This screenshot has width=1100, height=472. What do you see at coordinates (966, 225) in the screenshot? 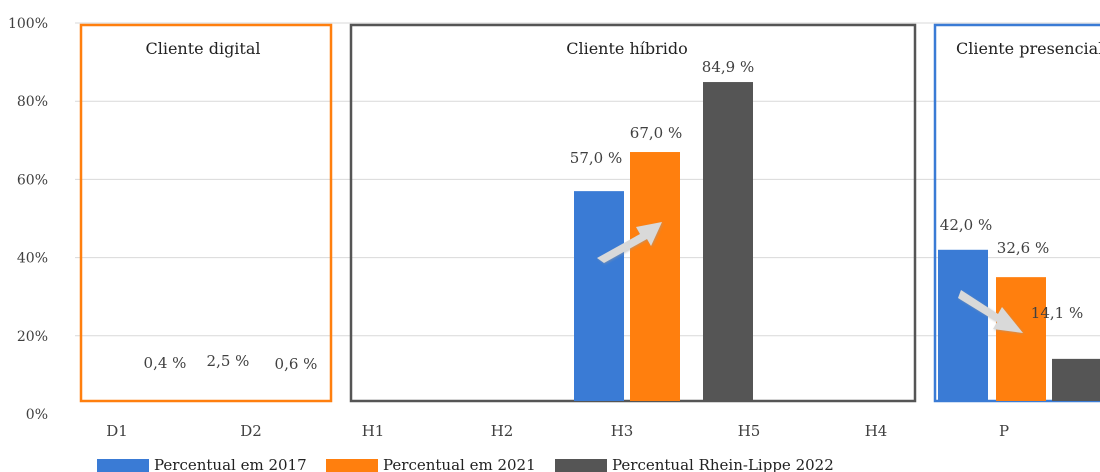
I see `data-label: 42,0 %` at bounding box center [966, 225].